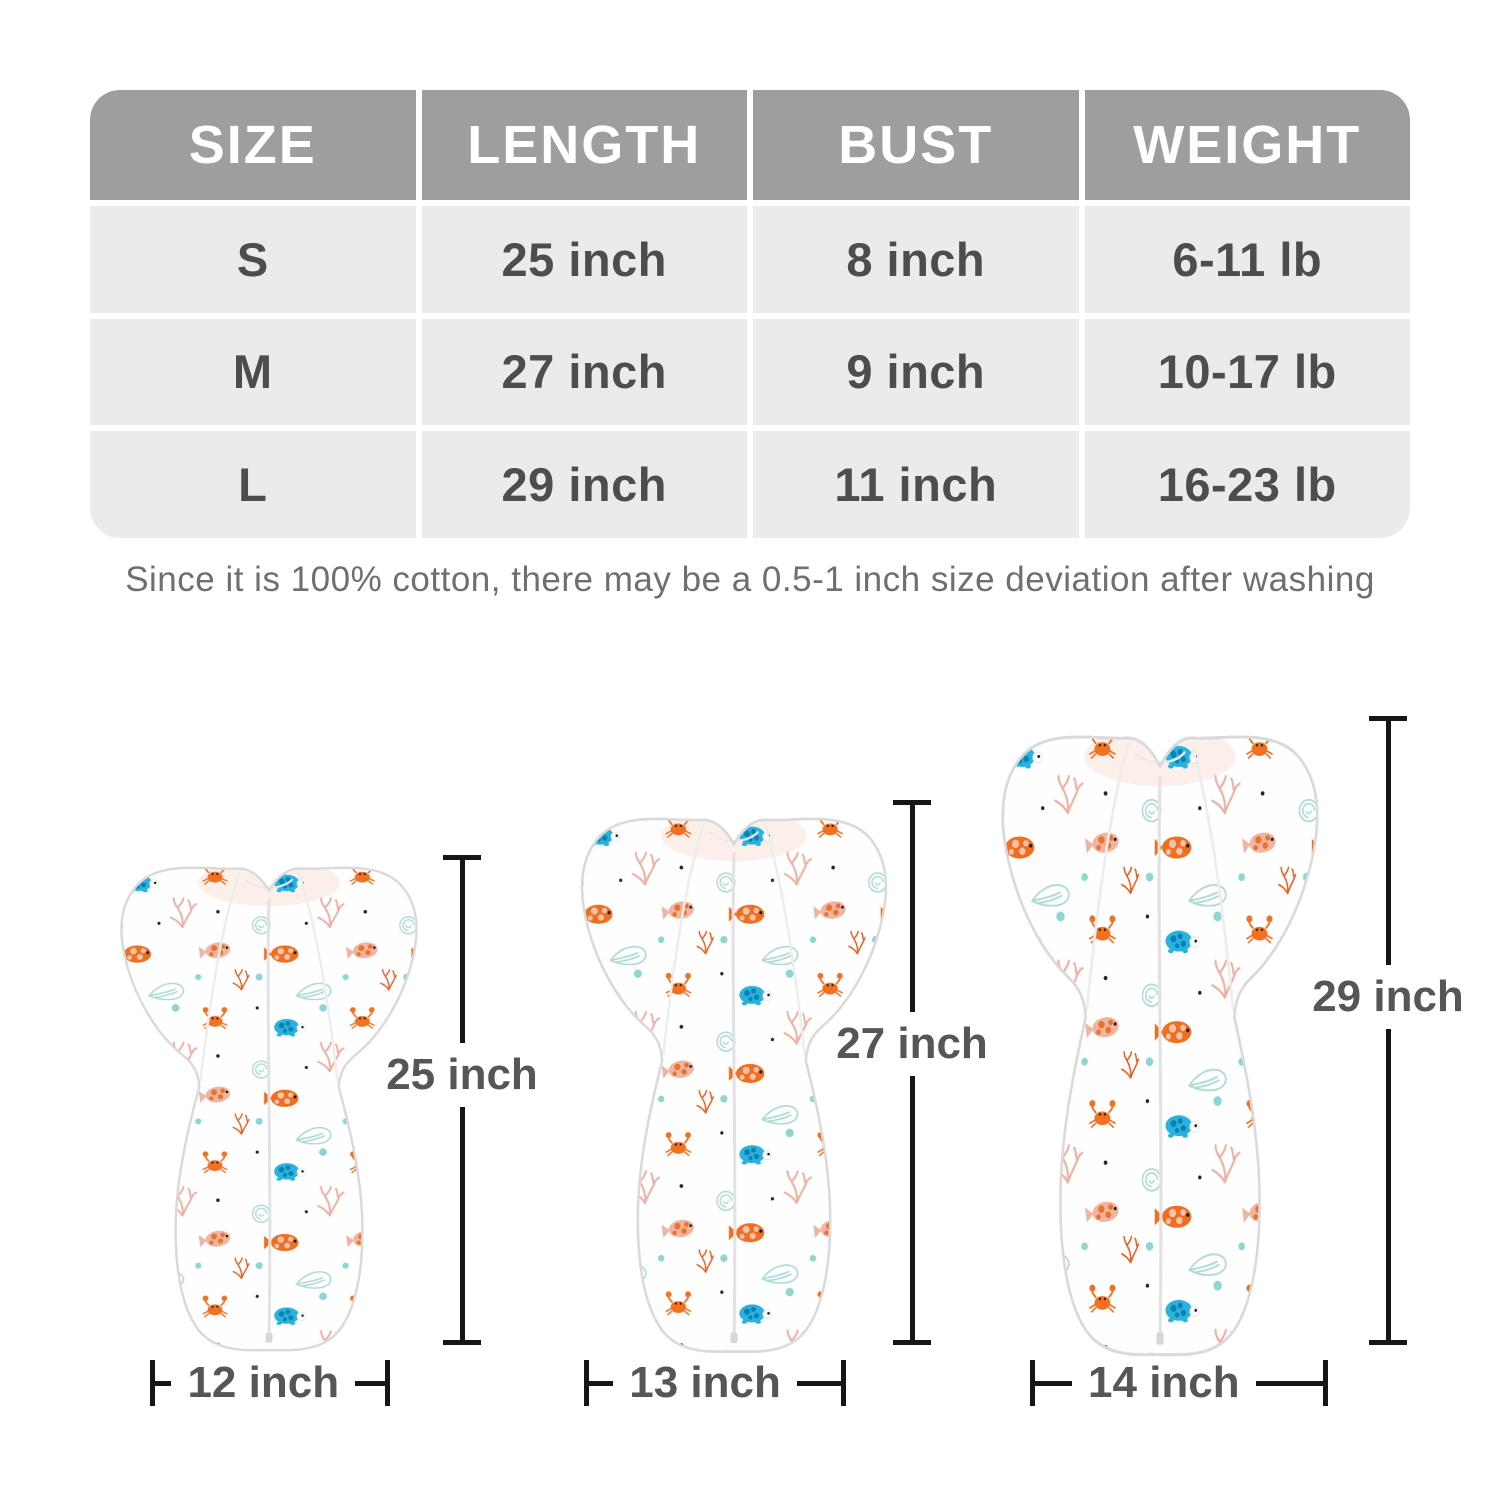 This screenshot has height=1500, width=1500. I want to click on table-cell: 9 inch, so click(916, 372).